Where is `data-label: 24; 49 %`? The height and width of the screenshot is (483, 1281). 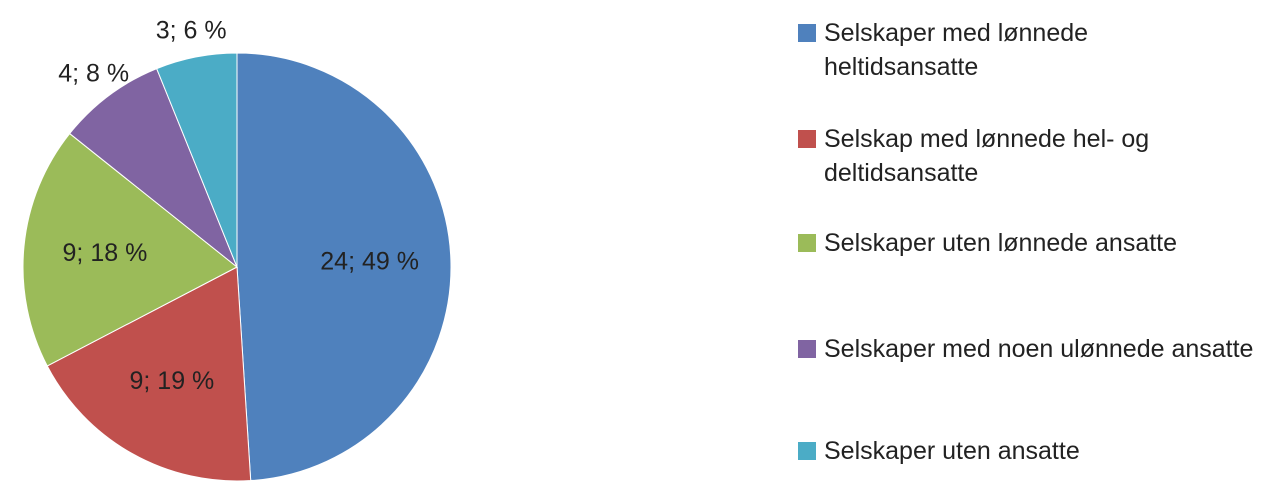 data-label: 24; 49 % is located at coordinates (369, 261).